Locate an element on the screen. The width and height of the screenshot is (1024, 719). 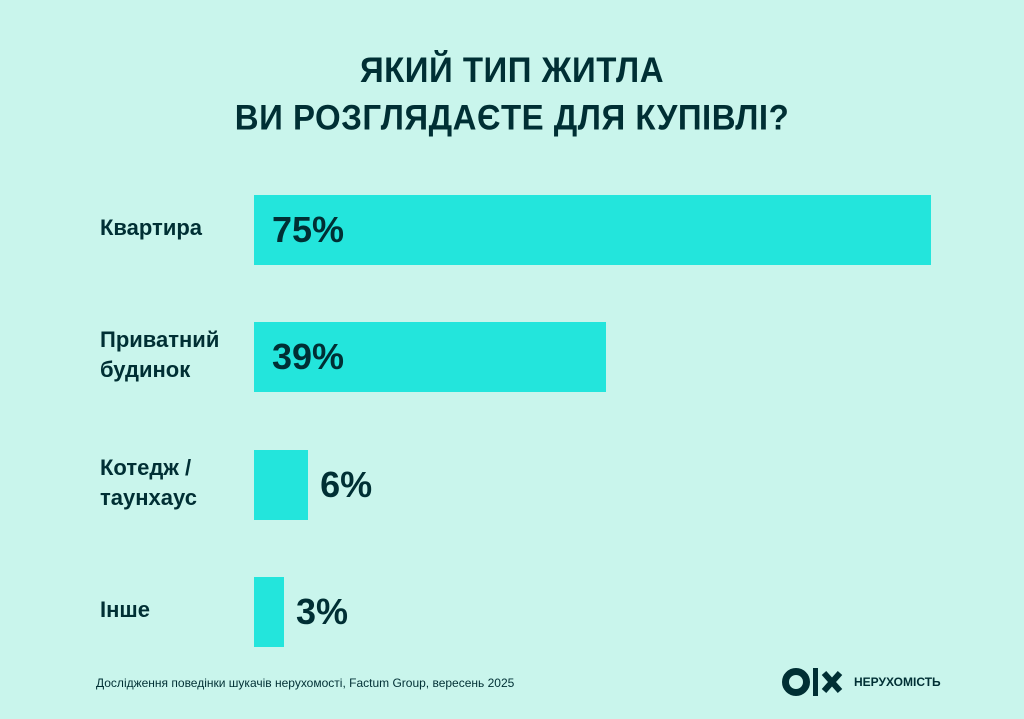
category-label: Котедж / таунхаус is located at coordinates (148, 482).